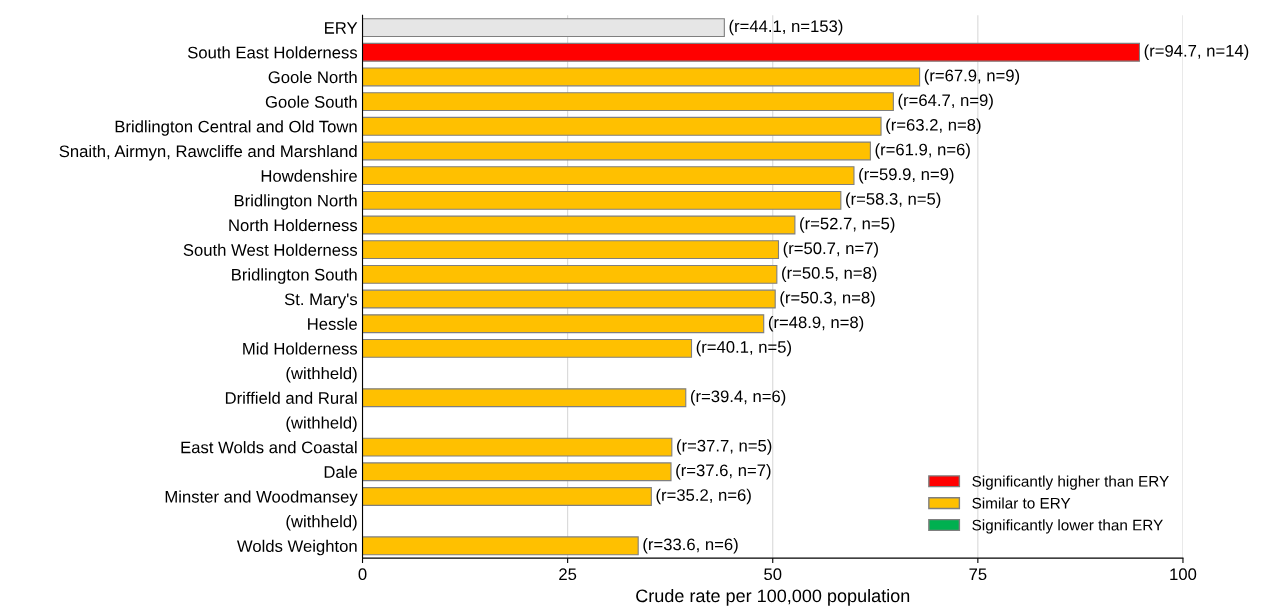 Image resolution: width=1272 pixels, height=610 pixels. What do you see at coordinates (300, 348) in the screenshot?
I see `y-tick-label: Mid Holderness` at bounding box center [300, 348].